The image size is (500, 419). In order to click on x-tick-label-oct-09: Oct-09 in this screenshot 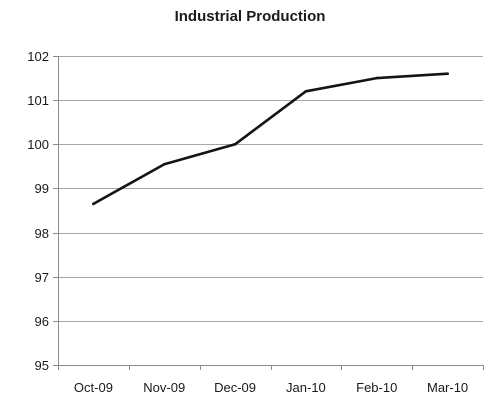, I will do `click(93, 387)`.